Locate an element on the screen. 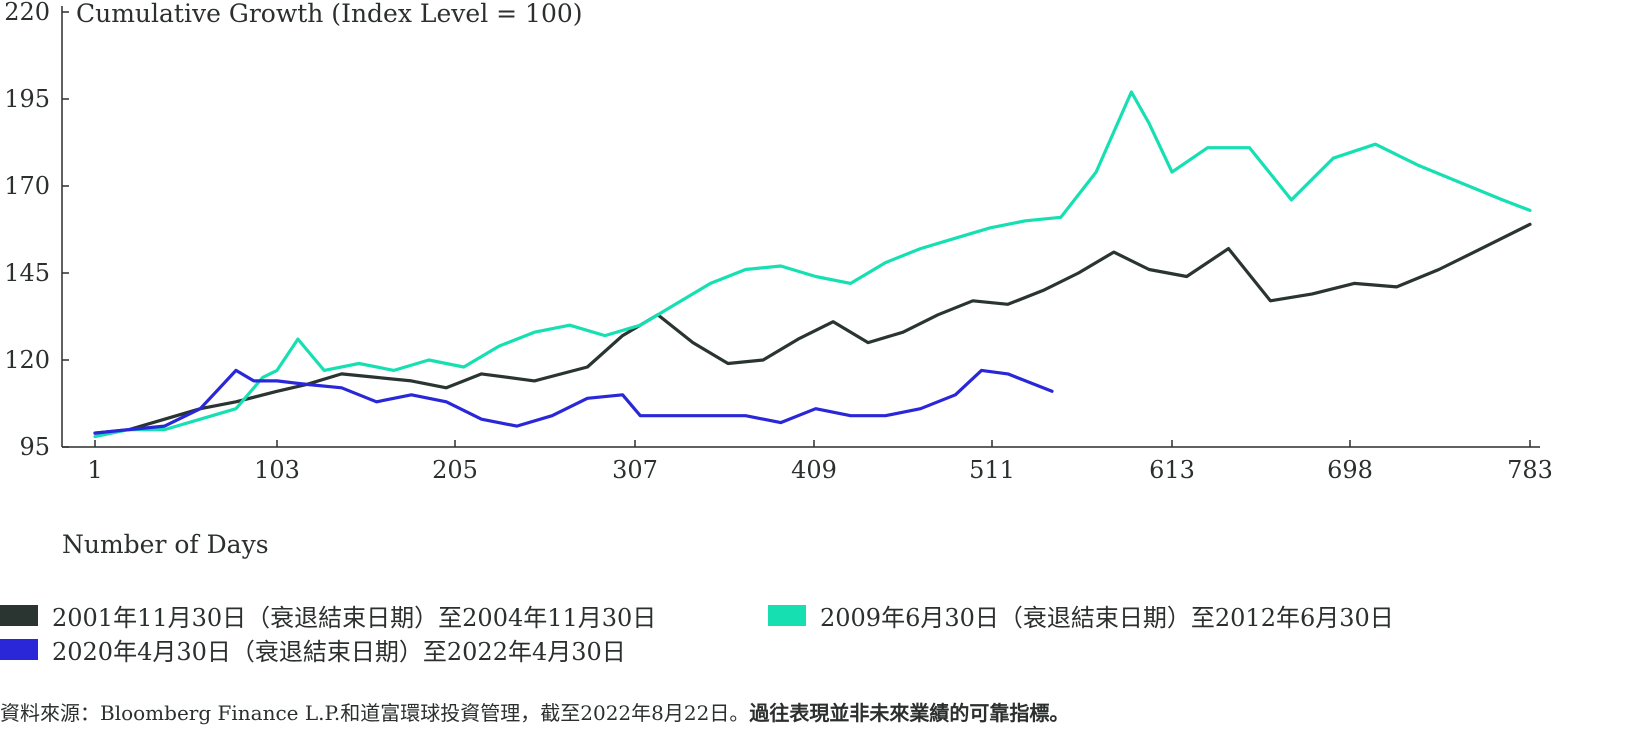  chart-title: Cumulative Growth (Index Level = 100) is located at coordinates (329, 14).